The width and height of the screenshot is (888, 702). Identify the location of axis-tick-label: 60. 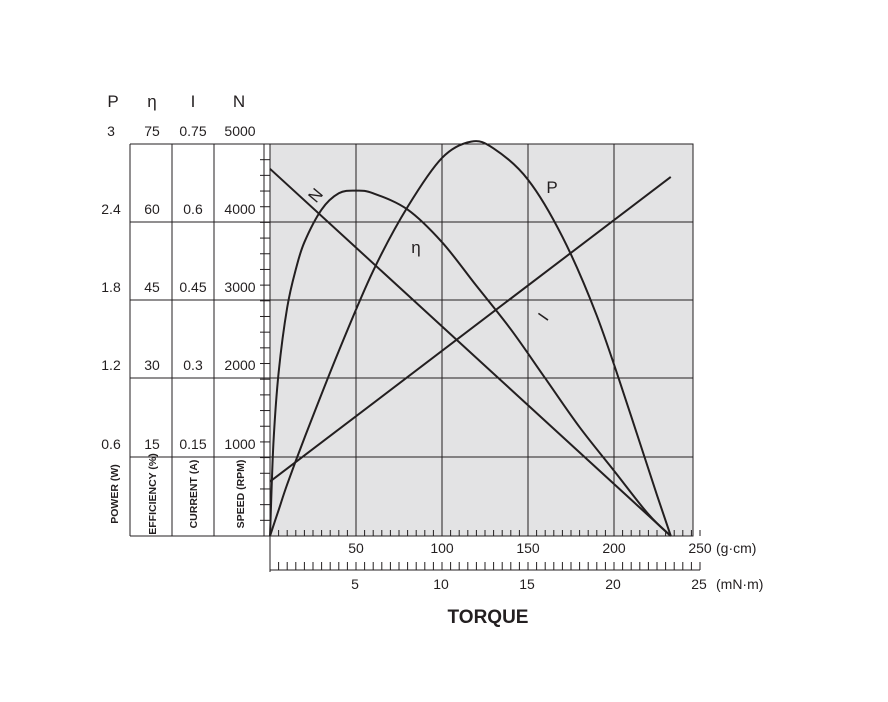
(152, 209).